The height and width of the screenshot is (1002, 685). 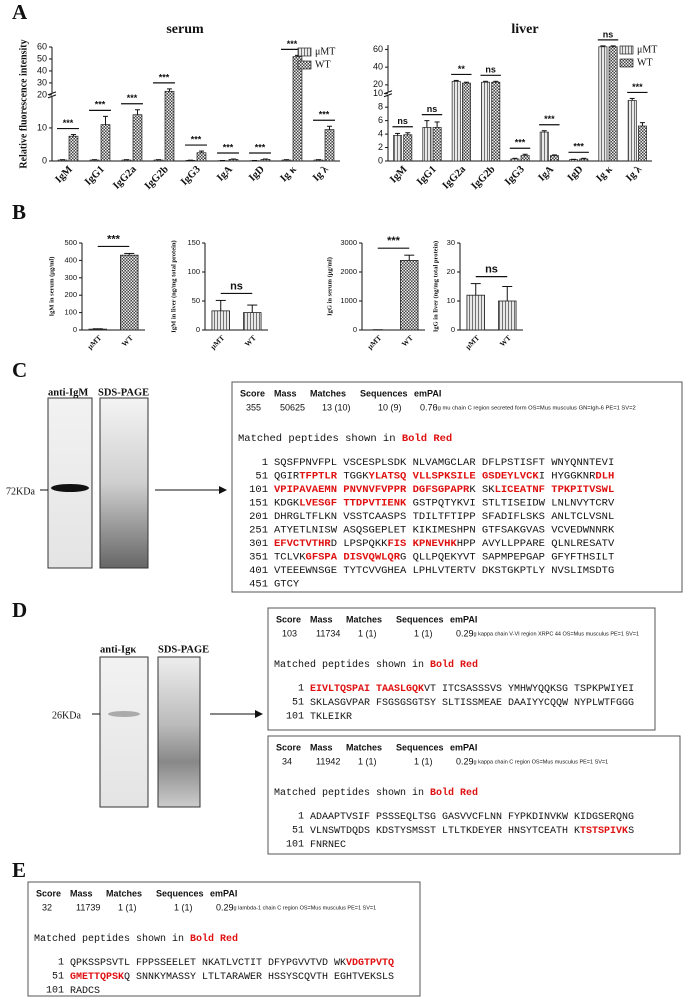 I want to click on legend-label: WT, so click(x=323, y=64).